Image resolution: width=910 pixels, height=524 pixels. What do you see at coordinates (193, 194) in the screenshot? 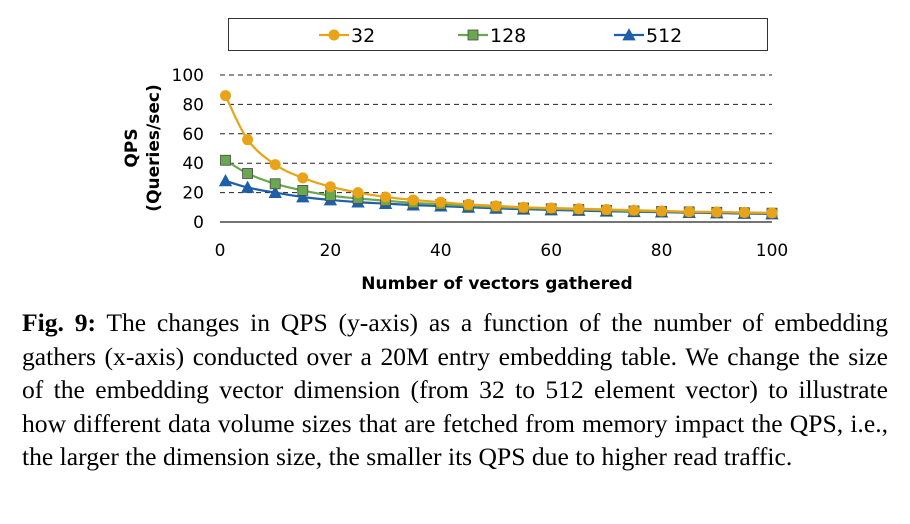
I see `y-tick-label: 20` at bounding box center [193, 194].